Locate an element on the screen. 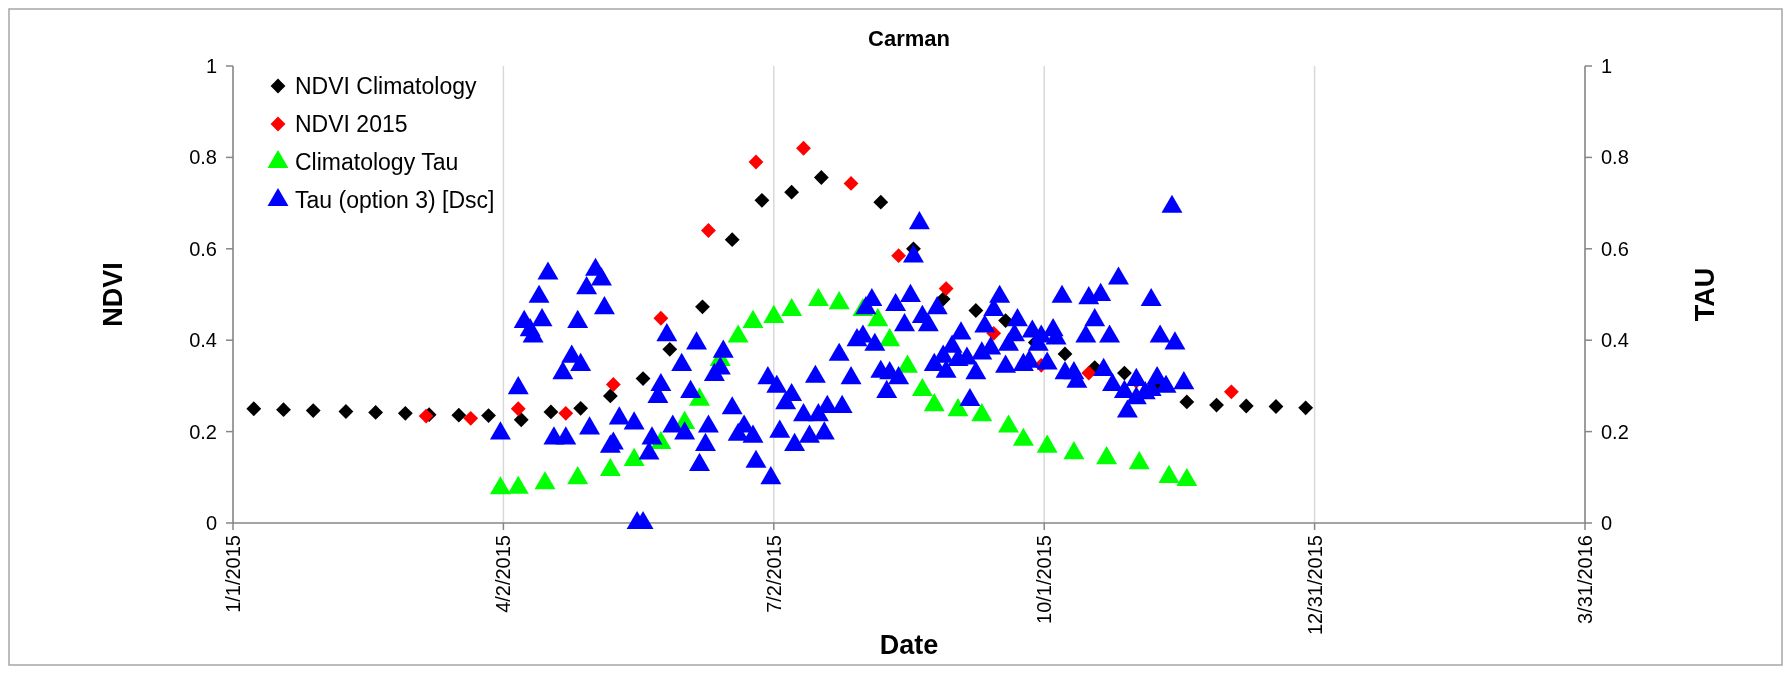 This screenshot has height=674, width=1791. y-tick-label: 0.2 is located at coordinates (203, 431).